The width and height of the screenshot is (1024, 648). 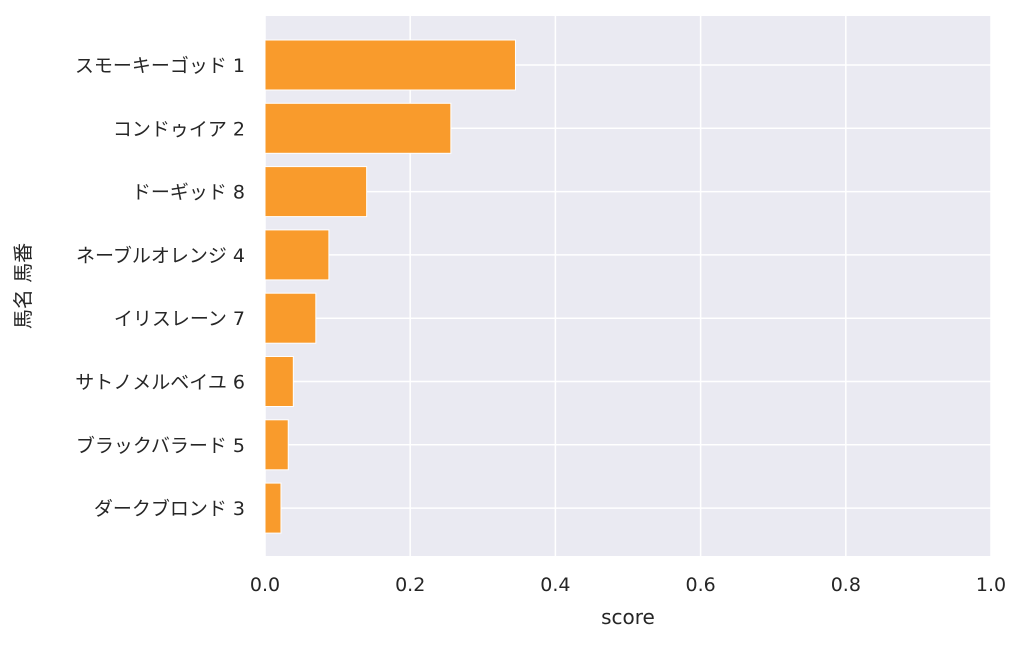 I want to click on y-tick-label: ドーギッド 8, so click(x=188, y=193).